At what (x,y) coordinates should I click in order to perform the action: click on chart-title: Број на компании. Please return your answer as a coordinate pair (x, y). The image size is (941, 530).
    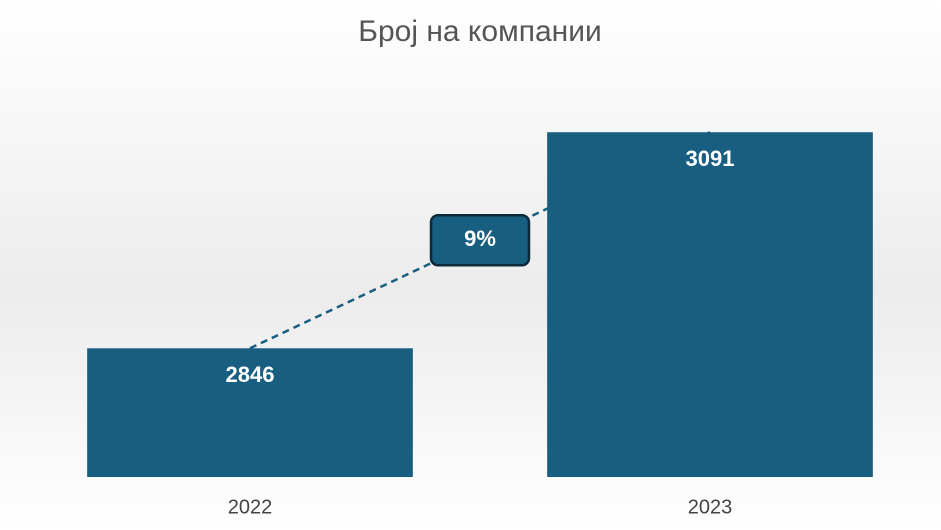
    Looking at the image, I should click on (479, 31).